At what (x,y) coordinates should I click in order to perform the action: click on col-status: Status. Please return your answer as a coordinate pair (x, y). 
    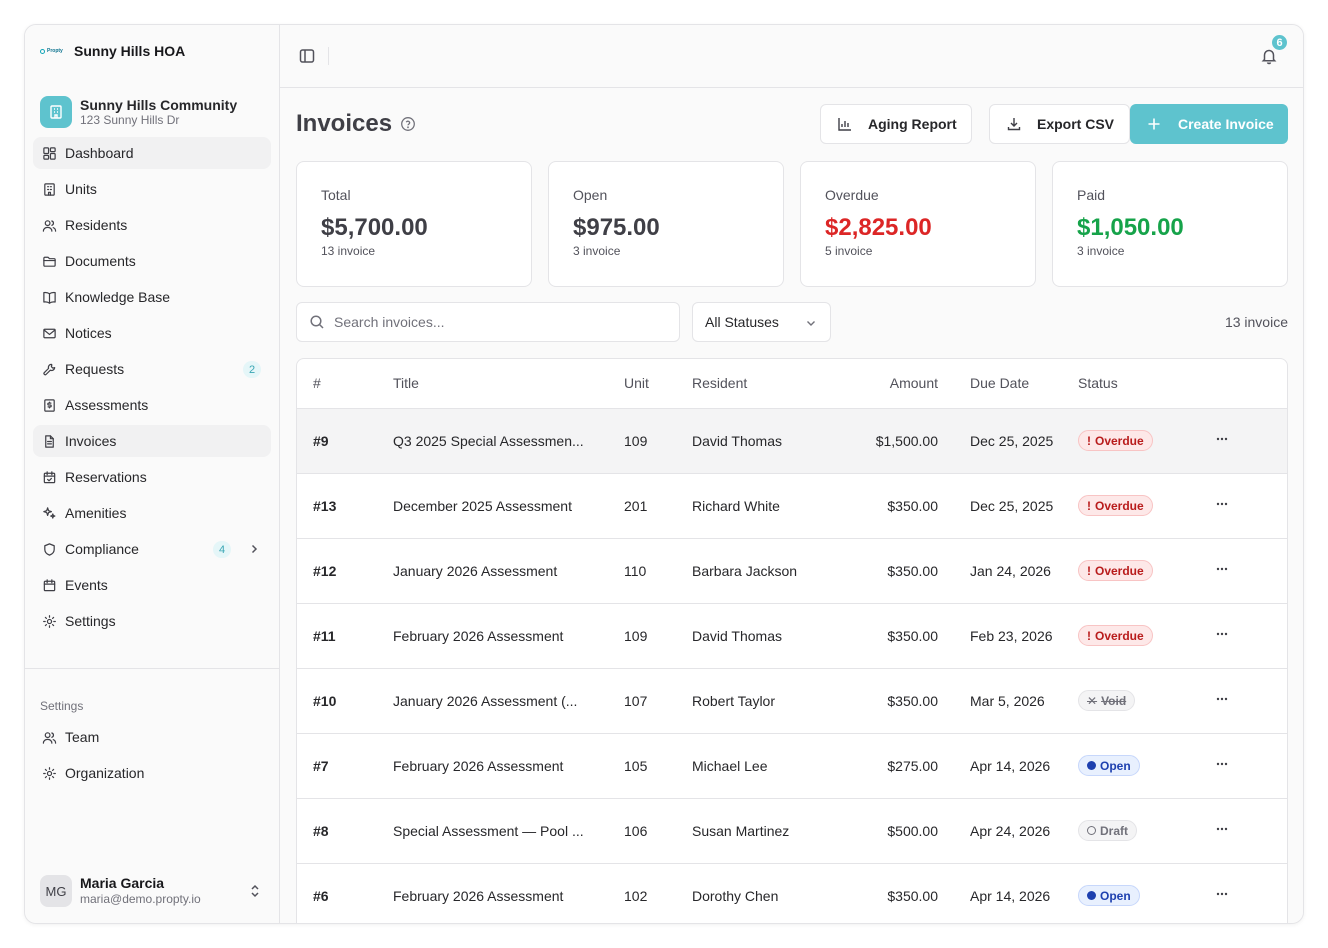
    Looking at the image, I should click on (1142, 384).